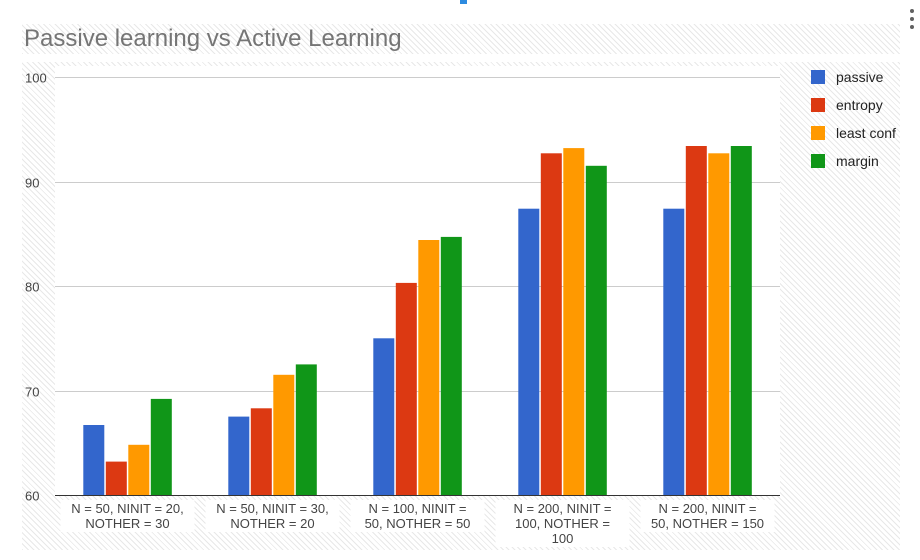  What do you see at coordinates (272, 523) in the screenshot?
I see `x-tick-label: NOTHER = 20` at bounding box center [272, 523].